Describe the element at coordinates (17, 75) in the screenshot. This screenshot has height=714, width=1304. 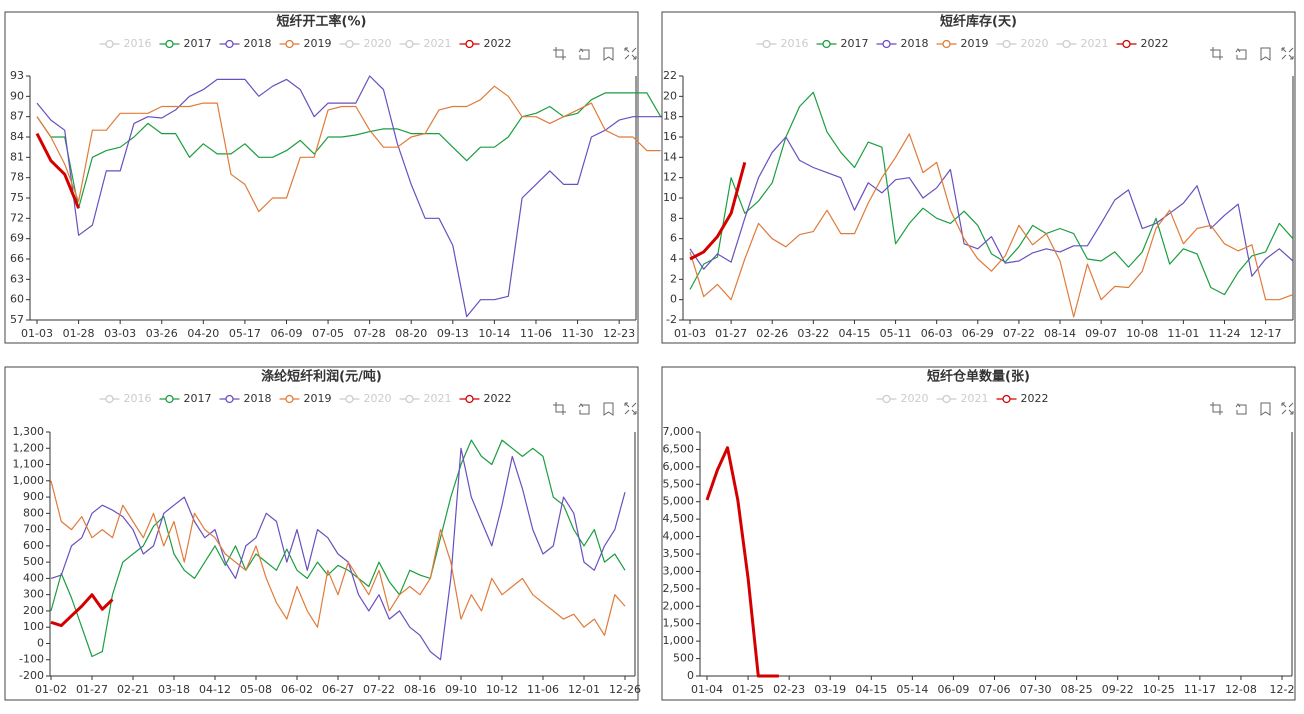
I see `y-tick-label: 93` at that location.